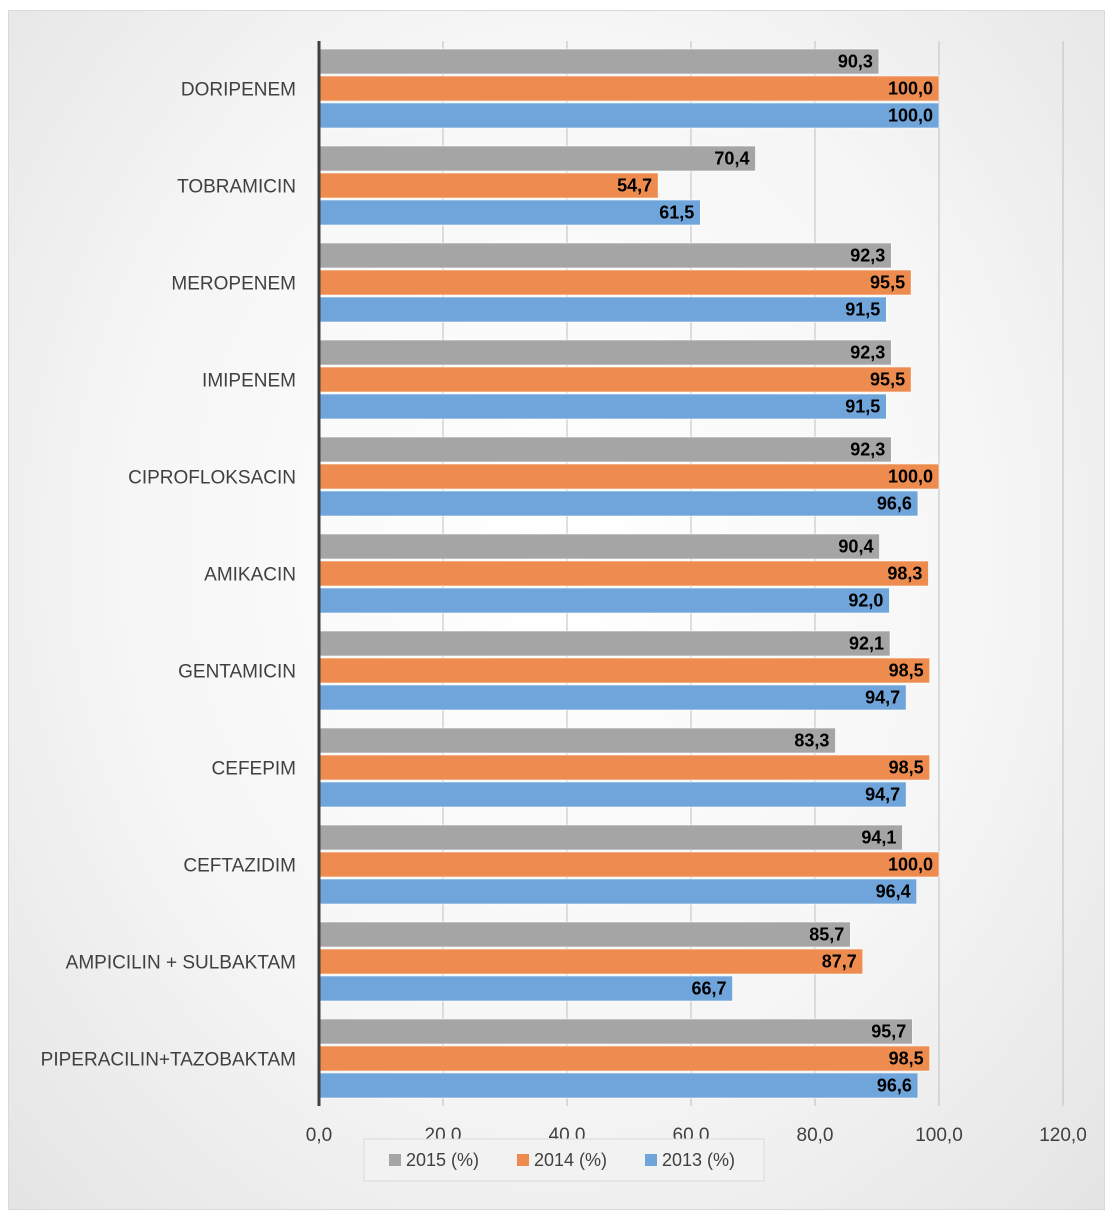 The image size is (1107, 1220). Describe the element at coordinates (237, 672) in the screenshot. I see `category-label: GENTAMICIN` at that location.